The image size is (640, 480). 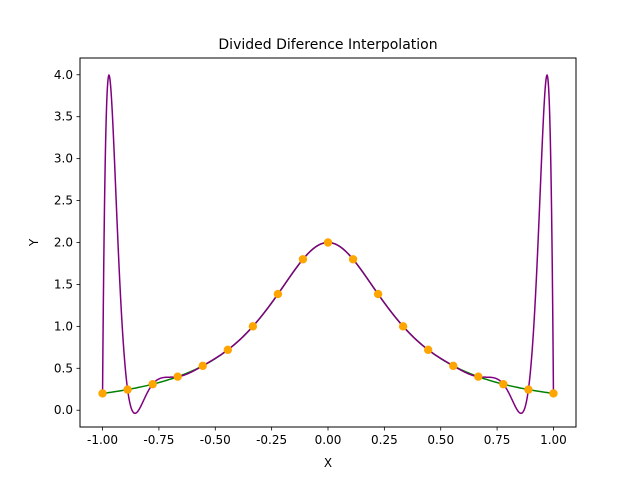 I want to click on y-tick-label: 4.0, so click(x=63, y=75).